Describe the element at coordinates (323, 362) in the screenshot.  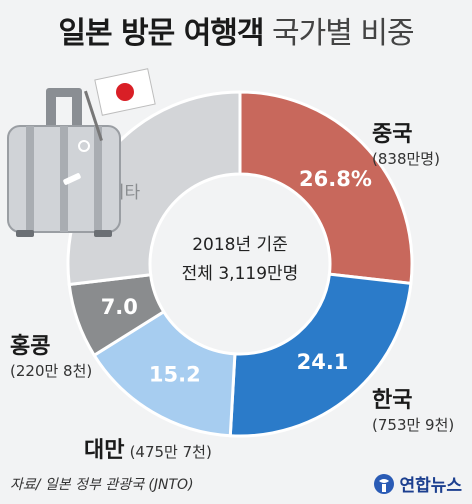
I see `slice-value-label-1: 24.1` at that location.